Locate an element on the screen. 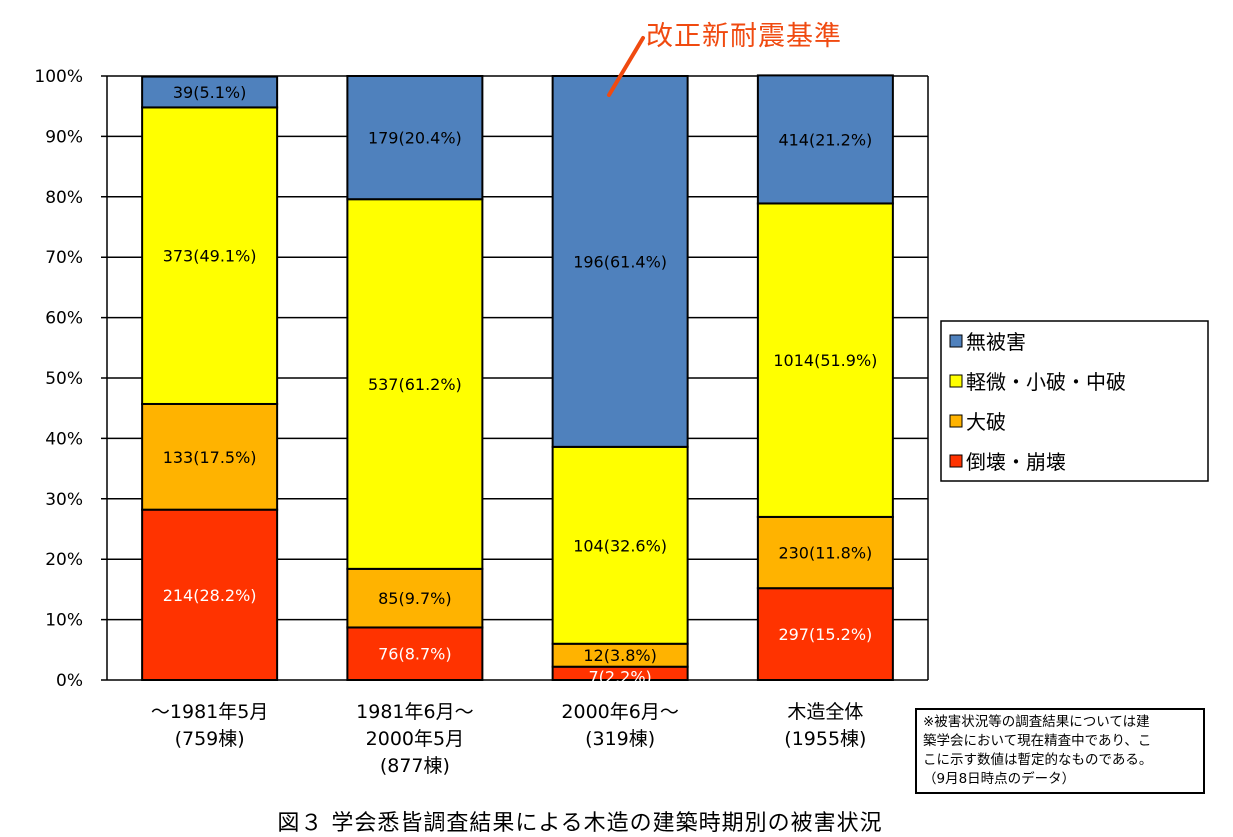 Image resolution: width=1233 pixels, height=837 pixels. data-label: 414(21.2%) is located at coordinates (825, 139).